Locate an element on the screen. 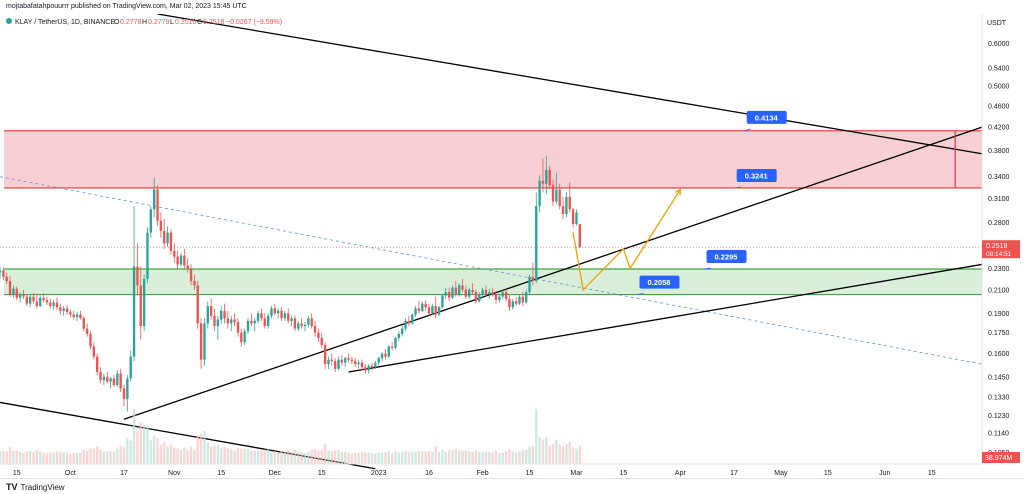 This screenshot has width=1024, height=494. price-tick-label: 0.1750 is located at coordinates (999, 333).